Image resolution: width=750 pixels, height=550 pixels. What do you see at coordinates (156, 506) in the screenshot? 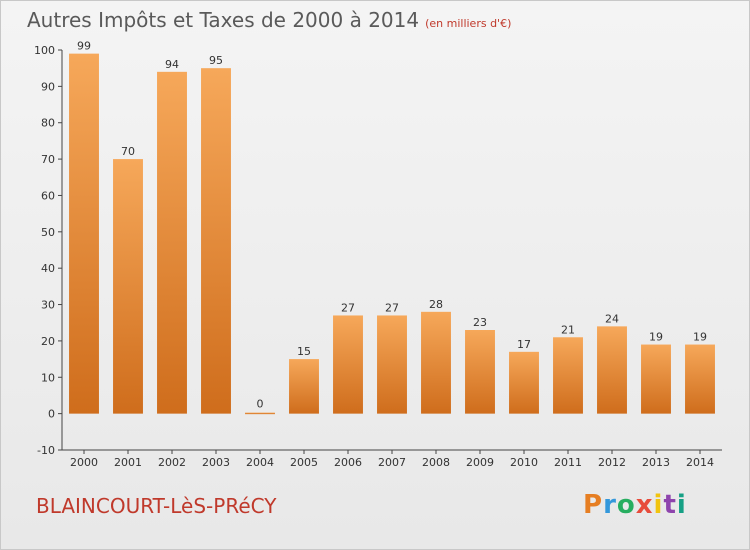
I see `municipality-name: BLAINCOURT-LèS-PRéCY` at bounding box center [156, 506].